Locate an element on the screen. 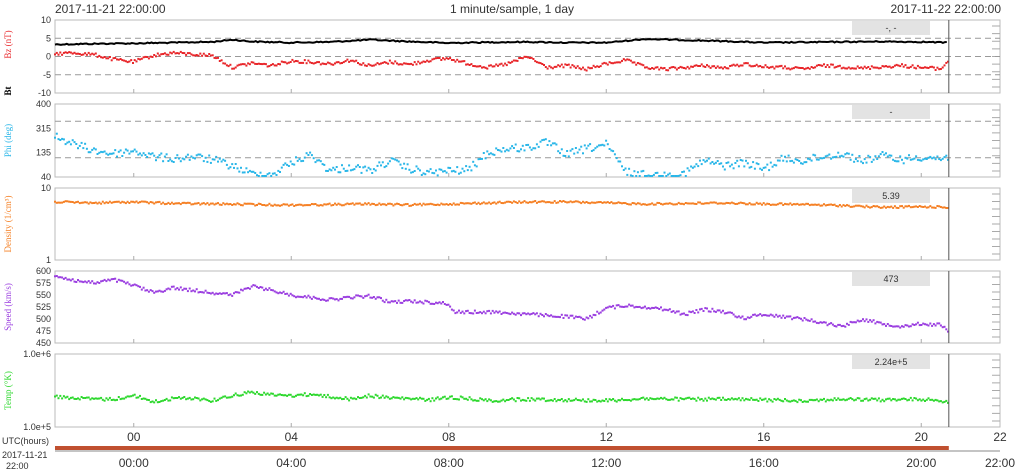 The image size is (1024, 471). series-density is located at coordinates (501, 204).